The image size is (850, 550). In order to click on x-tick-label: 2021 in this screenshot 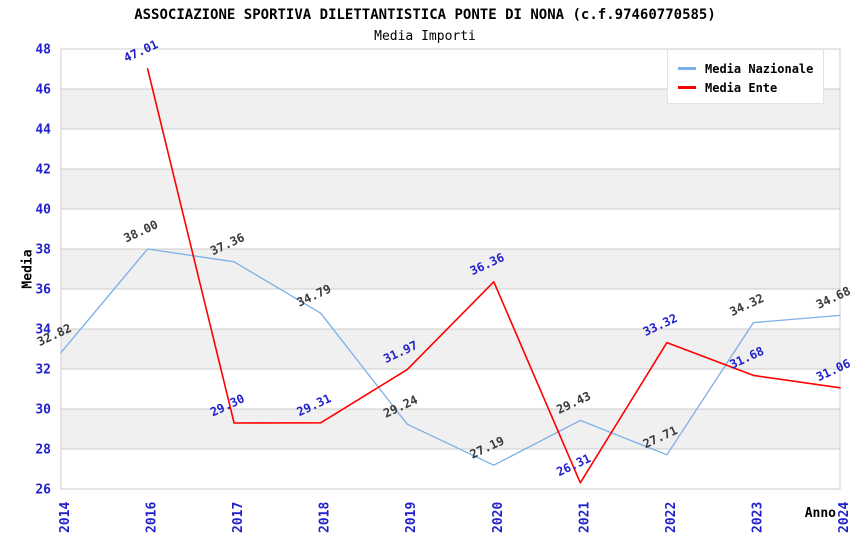, I will do `click(584, 517)`.